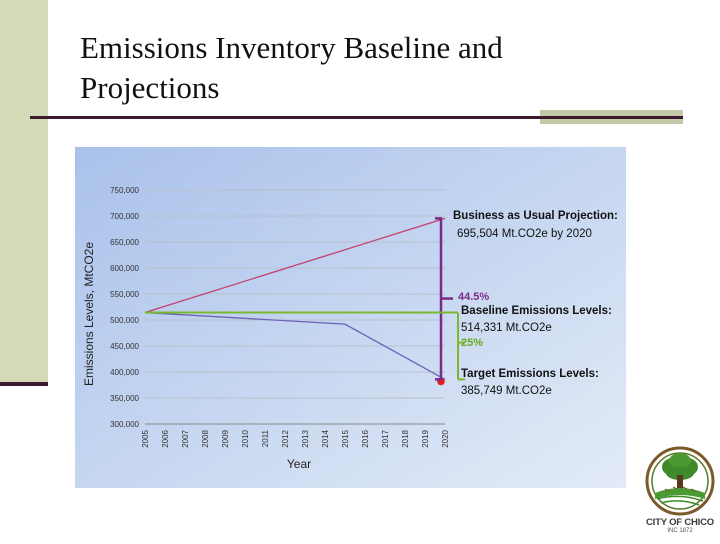  What do you see at coordinates (124, 346) in the screenshot?
I see `y-tick-label: 450,000` at bounding box center [124, 346].